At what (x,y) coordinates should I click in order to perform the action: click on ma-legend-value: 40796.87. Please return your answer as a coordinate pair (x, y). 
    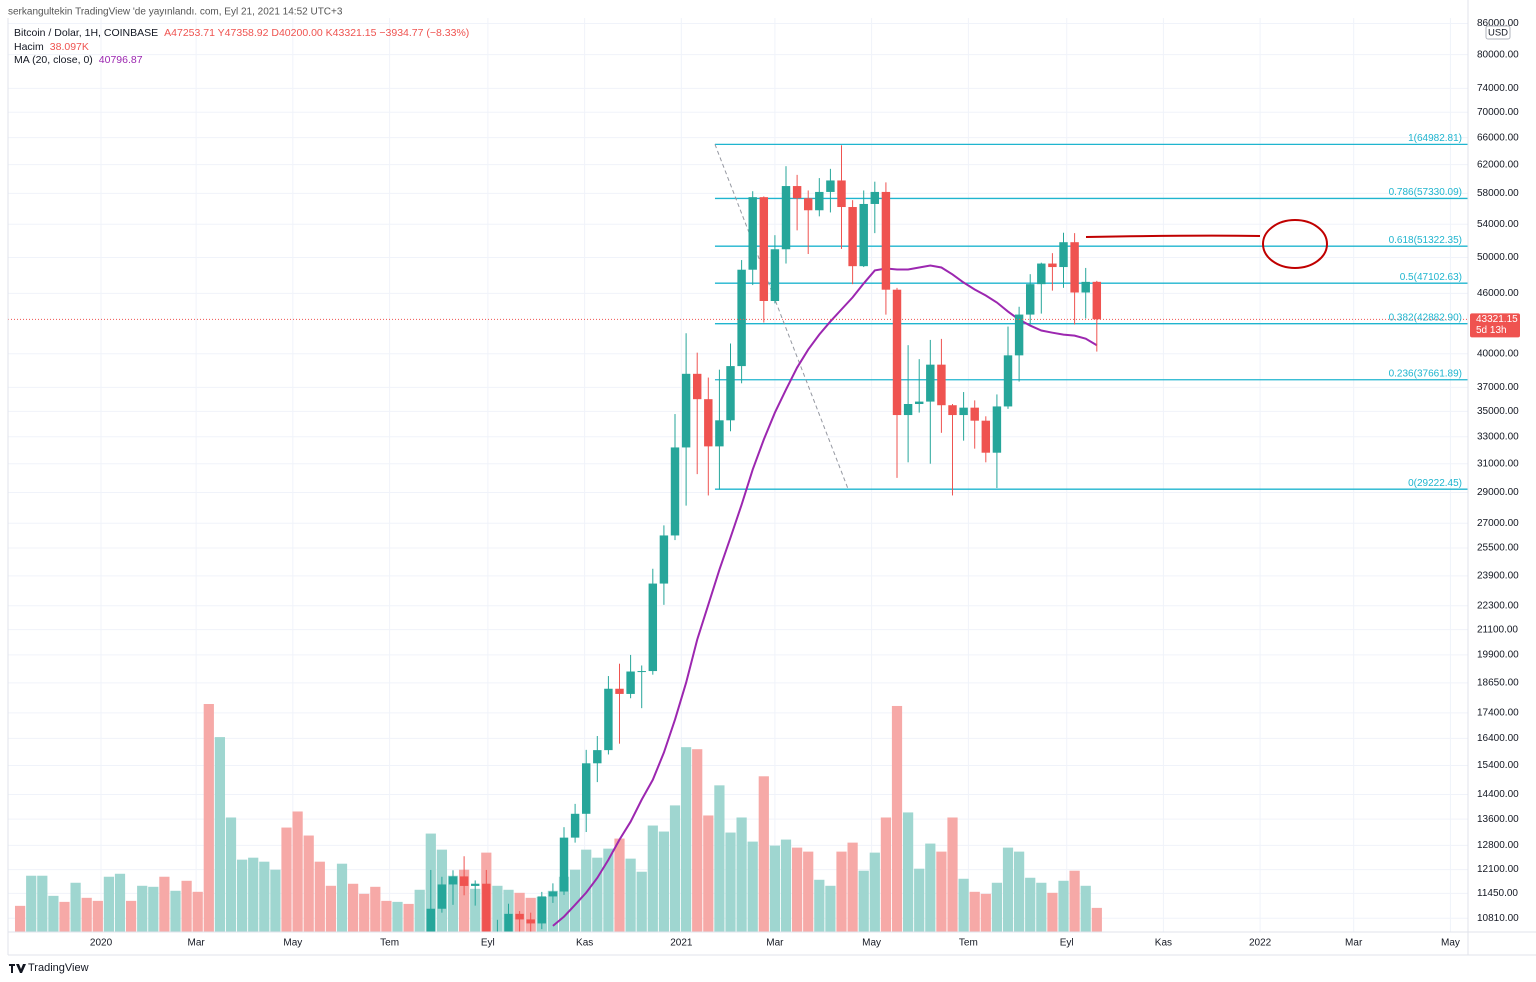
    Looking at the image, I should click on (121, 60).